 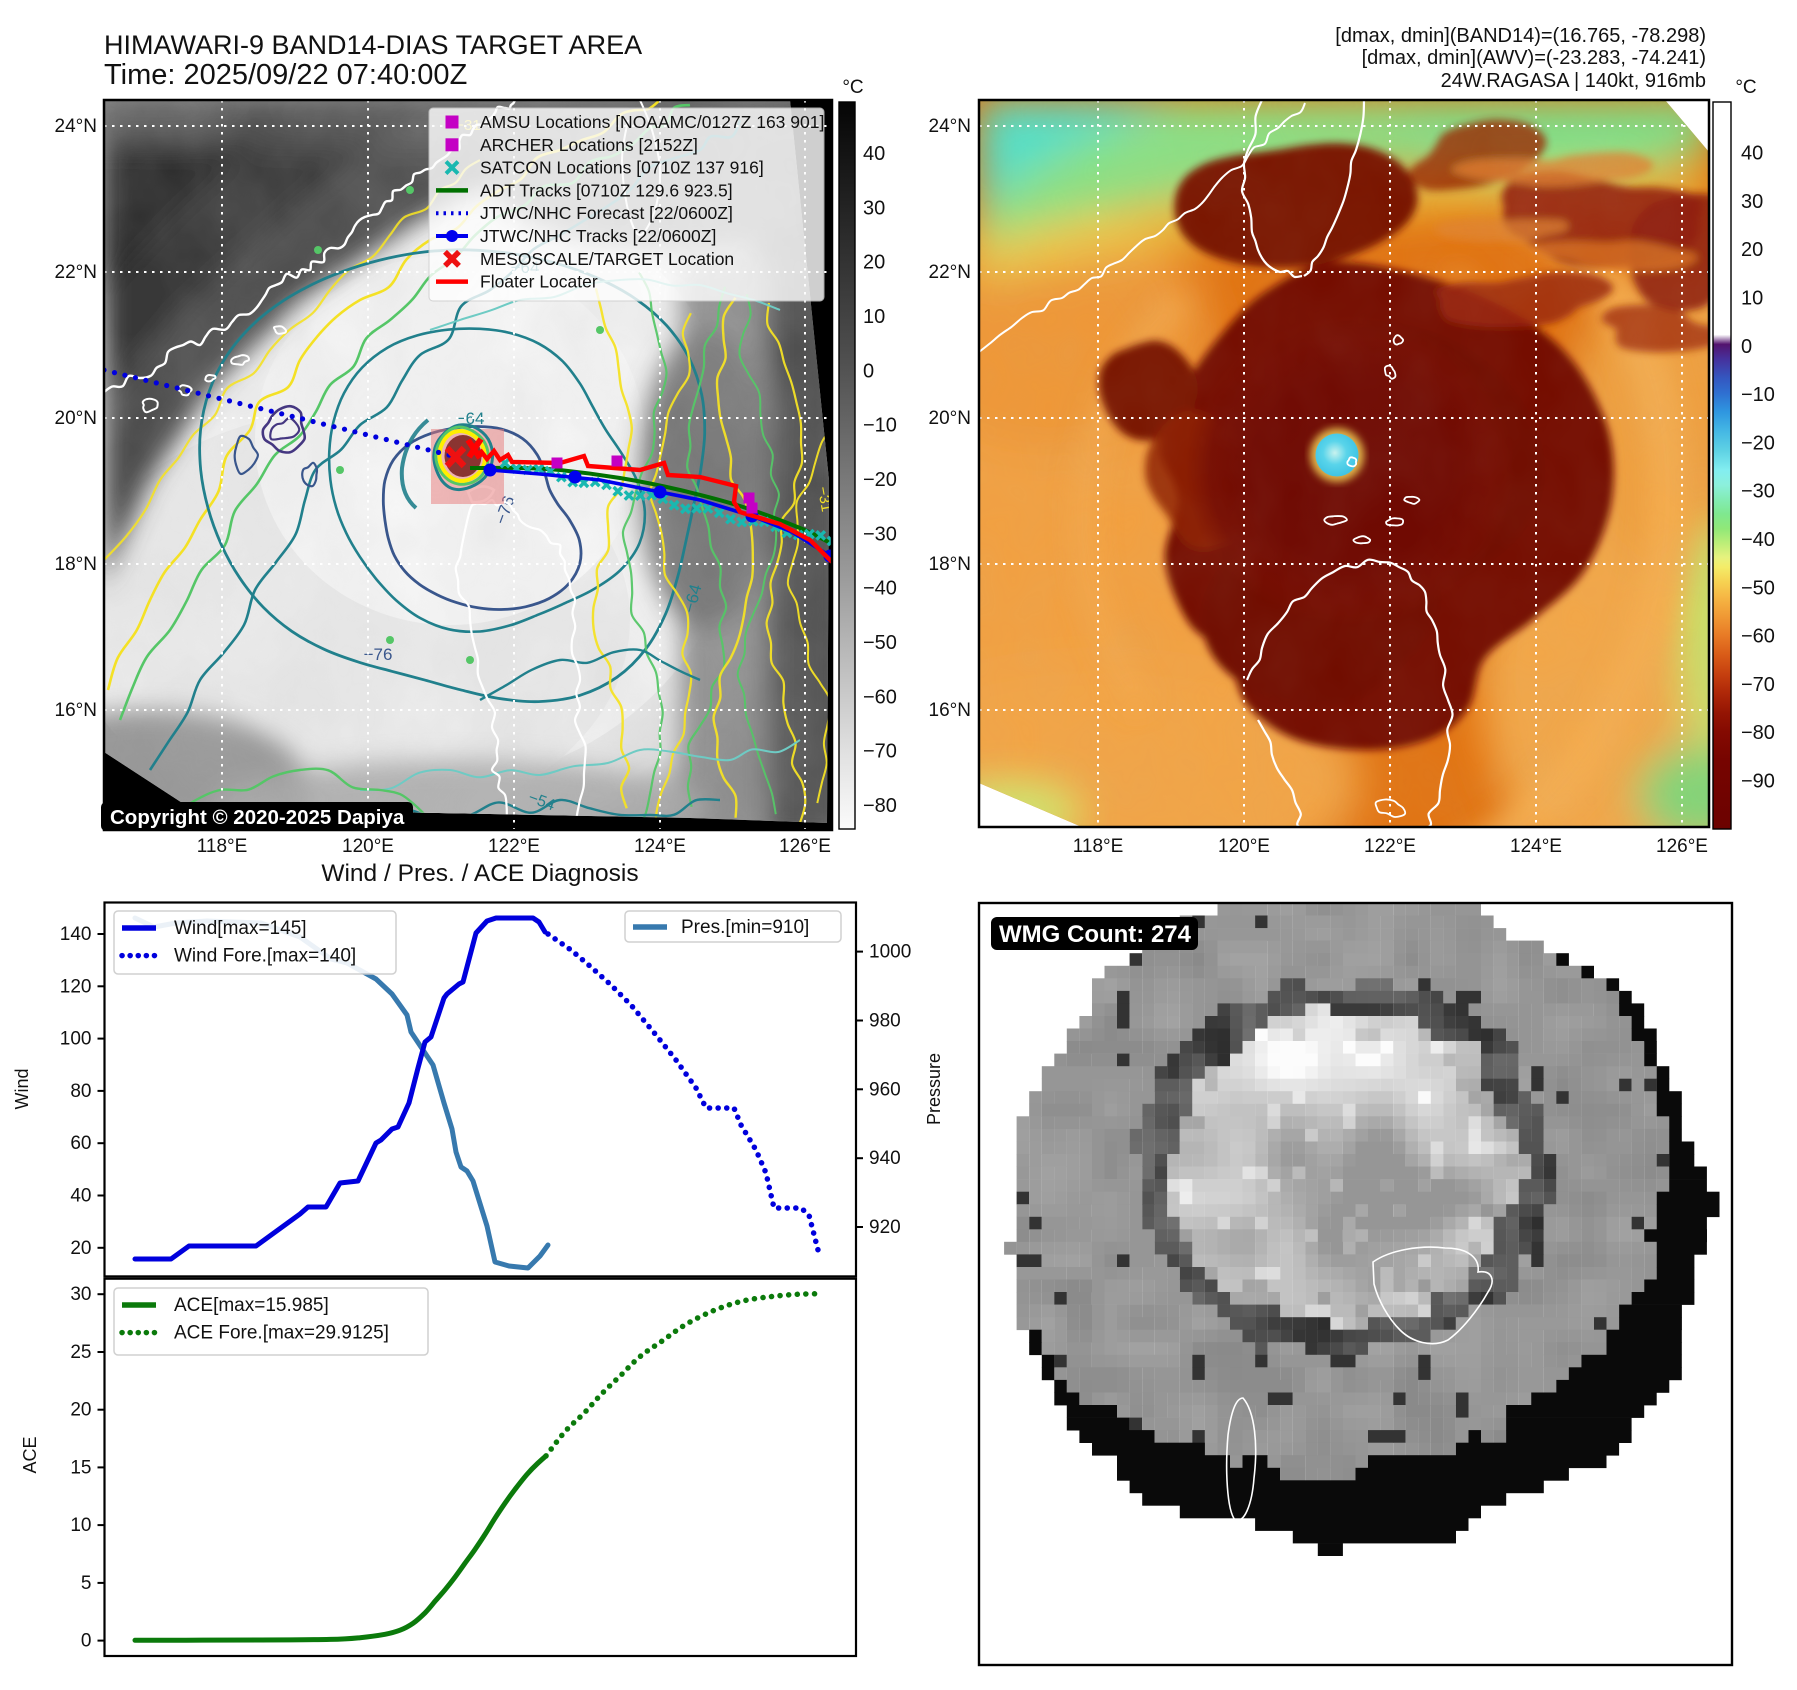 I want to click on svg-text: JTWC/NHC Forecast [22/0600Z], so click(x=606, y=213).